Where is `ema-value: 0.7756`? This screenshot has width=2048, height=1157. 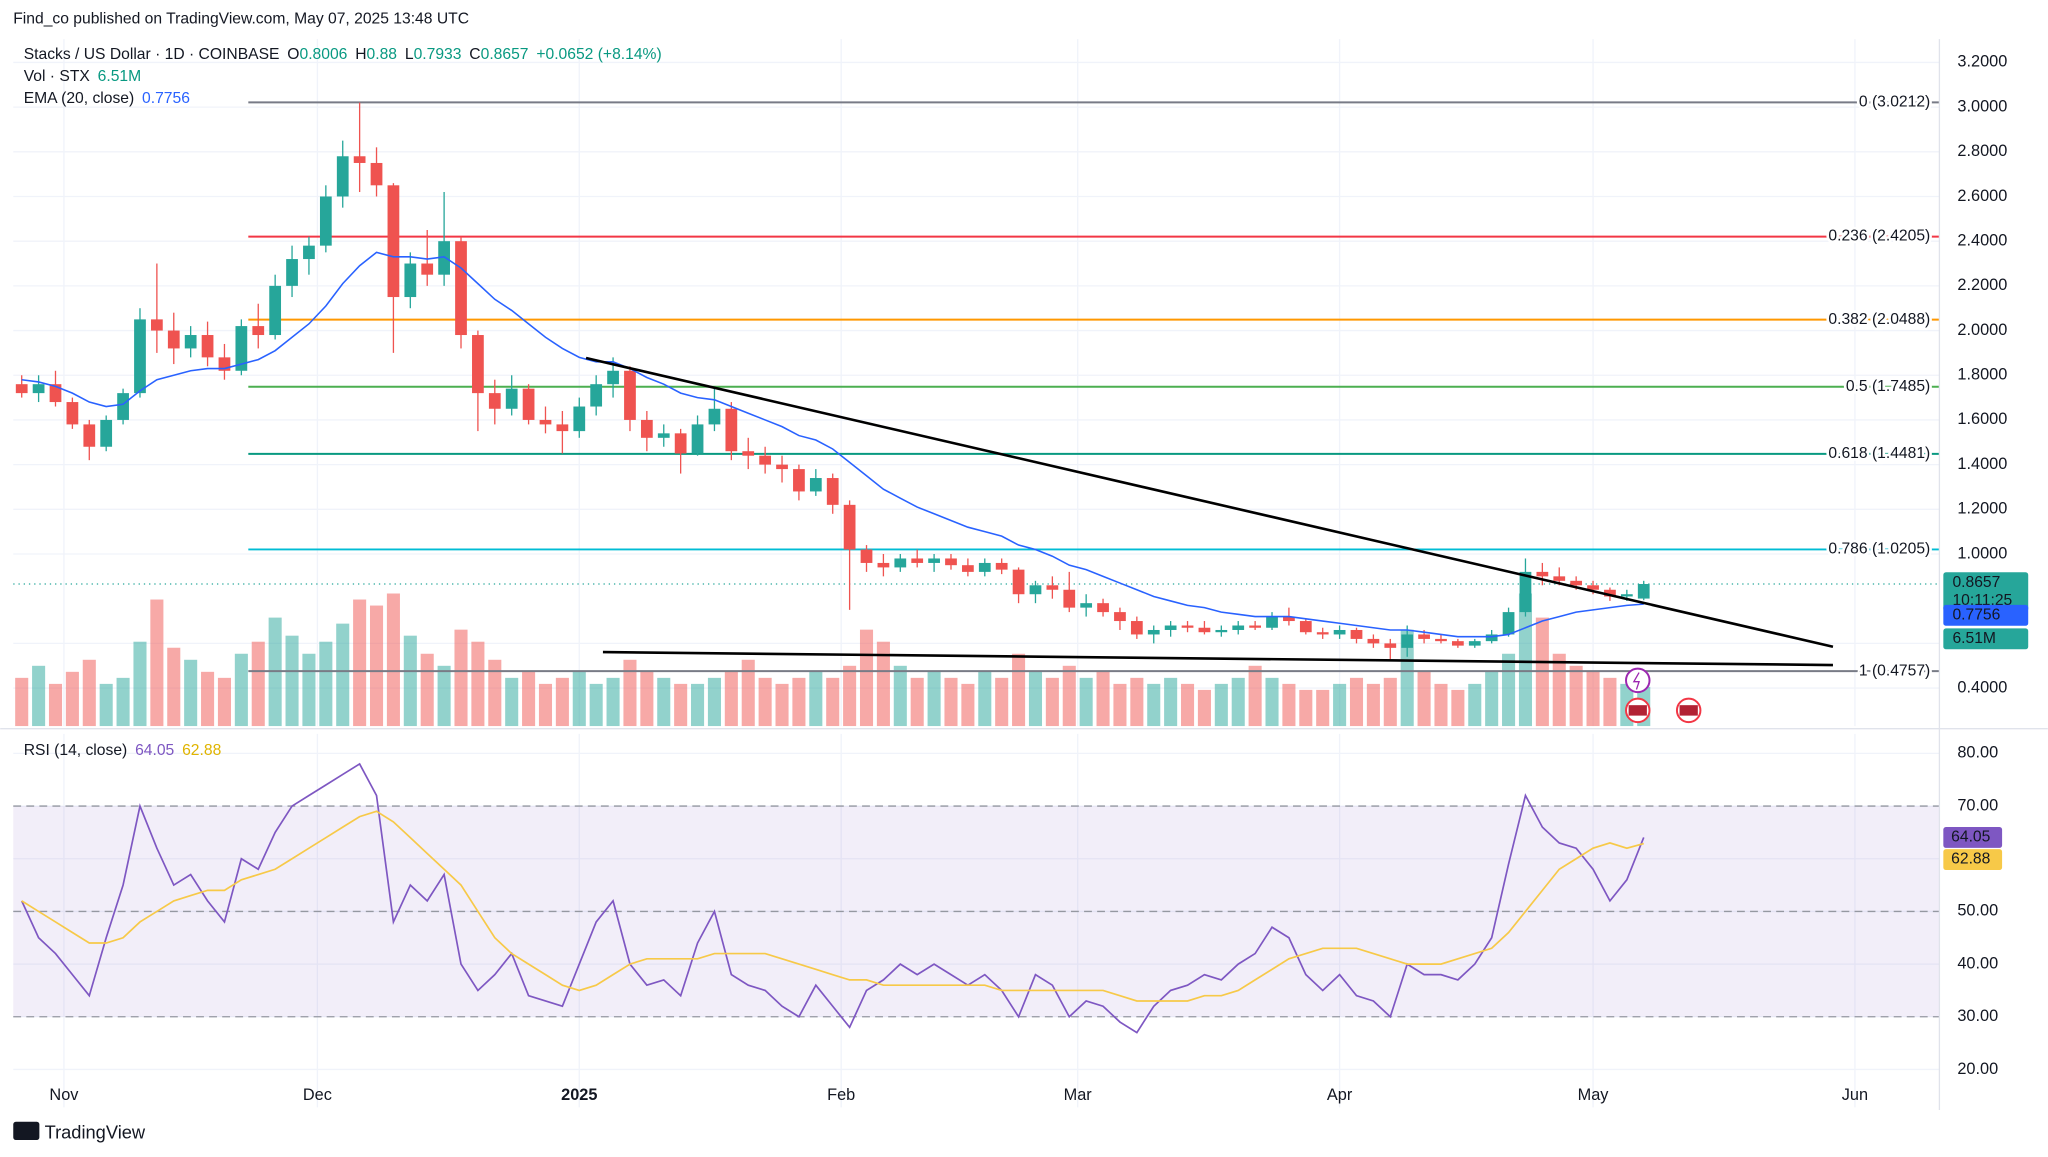
ema-value: 0.7756 is located at coordinates (166, 98).